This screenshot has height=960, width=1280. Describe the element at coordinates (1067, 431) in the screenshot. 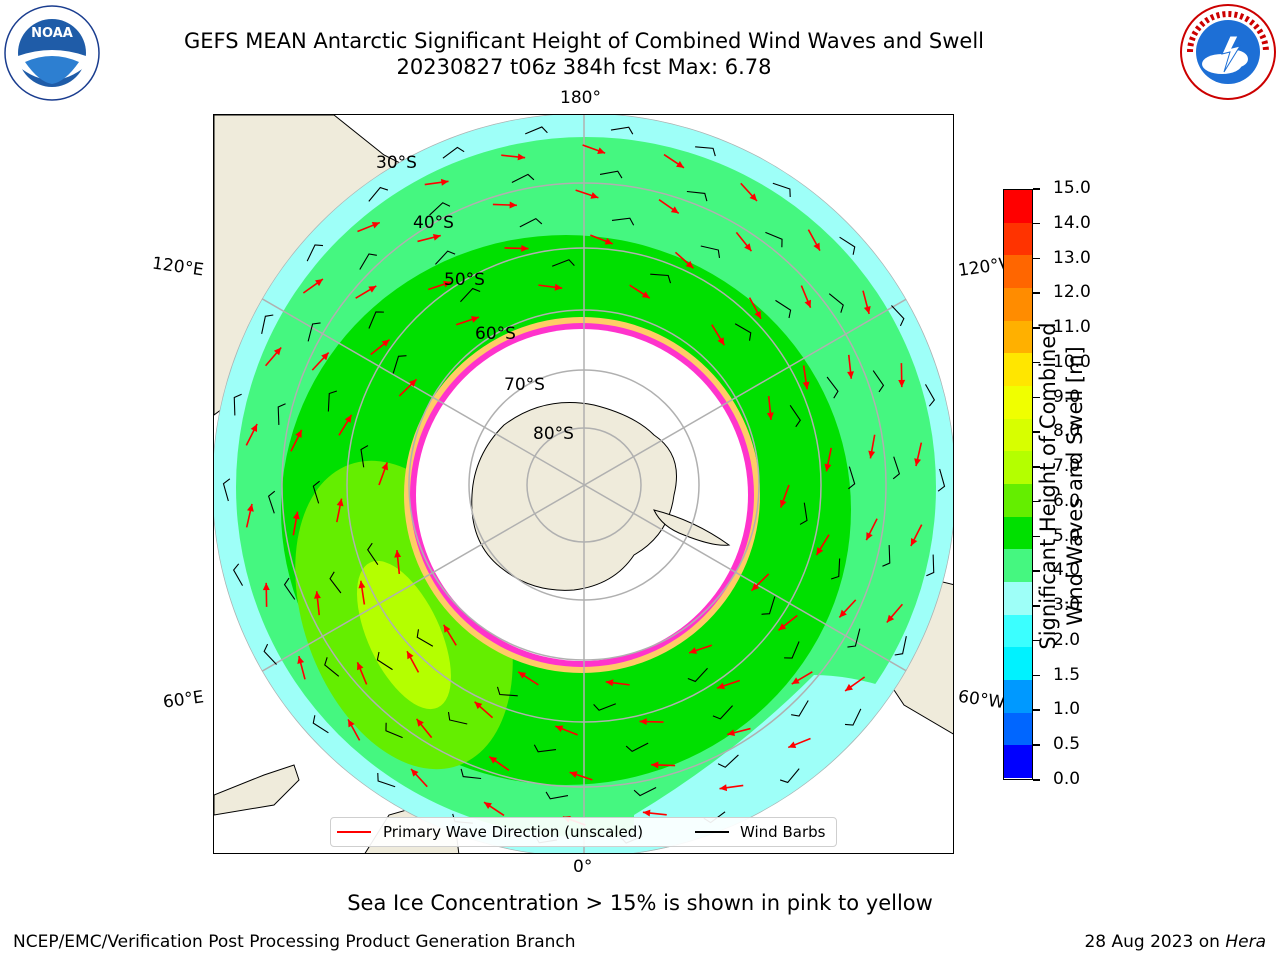

I see `colorbar-tick-label: 8.0` at that location.